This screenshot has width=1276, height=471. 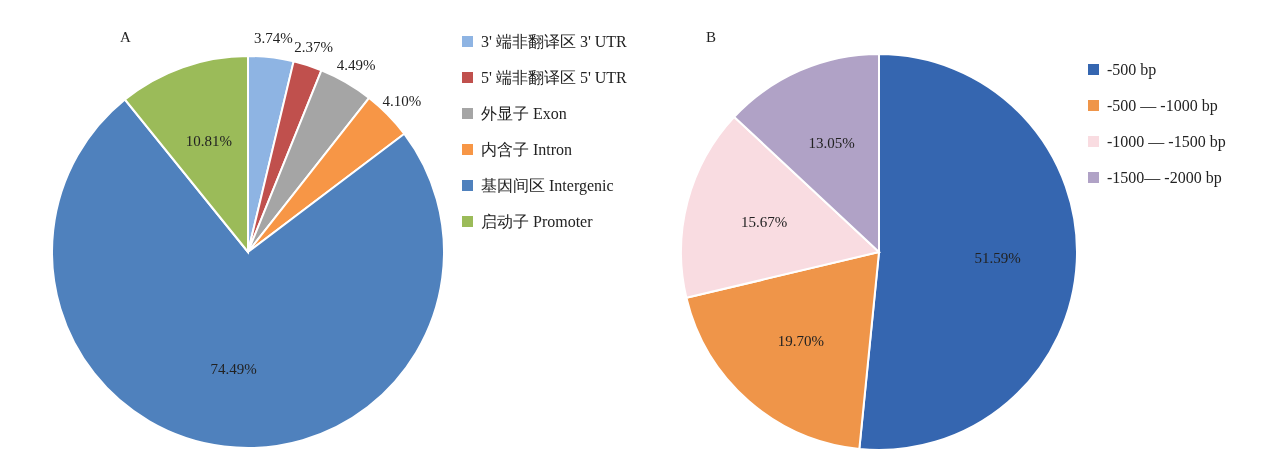 I want to click on data-label: 4.49%, so click(x=356, y=65).